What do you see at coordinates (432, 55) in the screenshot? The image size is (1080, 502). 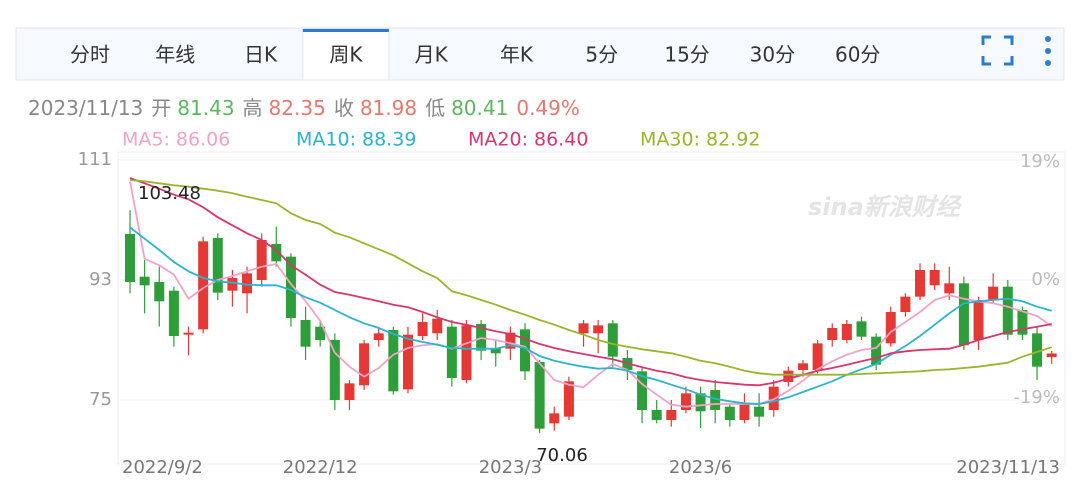 I see `tab: 月K` at bounding box center [432, 55].